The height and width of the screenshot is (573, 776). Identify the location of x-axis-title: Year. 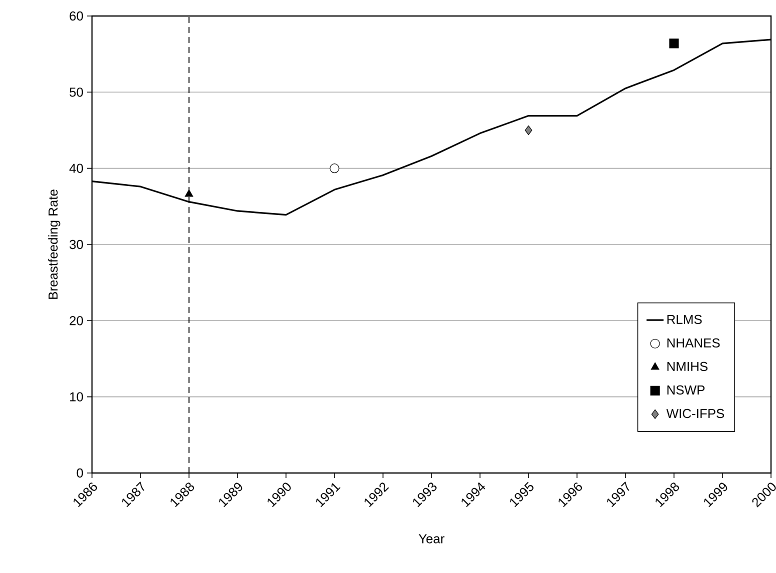
(431, 539).